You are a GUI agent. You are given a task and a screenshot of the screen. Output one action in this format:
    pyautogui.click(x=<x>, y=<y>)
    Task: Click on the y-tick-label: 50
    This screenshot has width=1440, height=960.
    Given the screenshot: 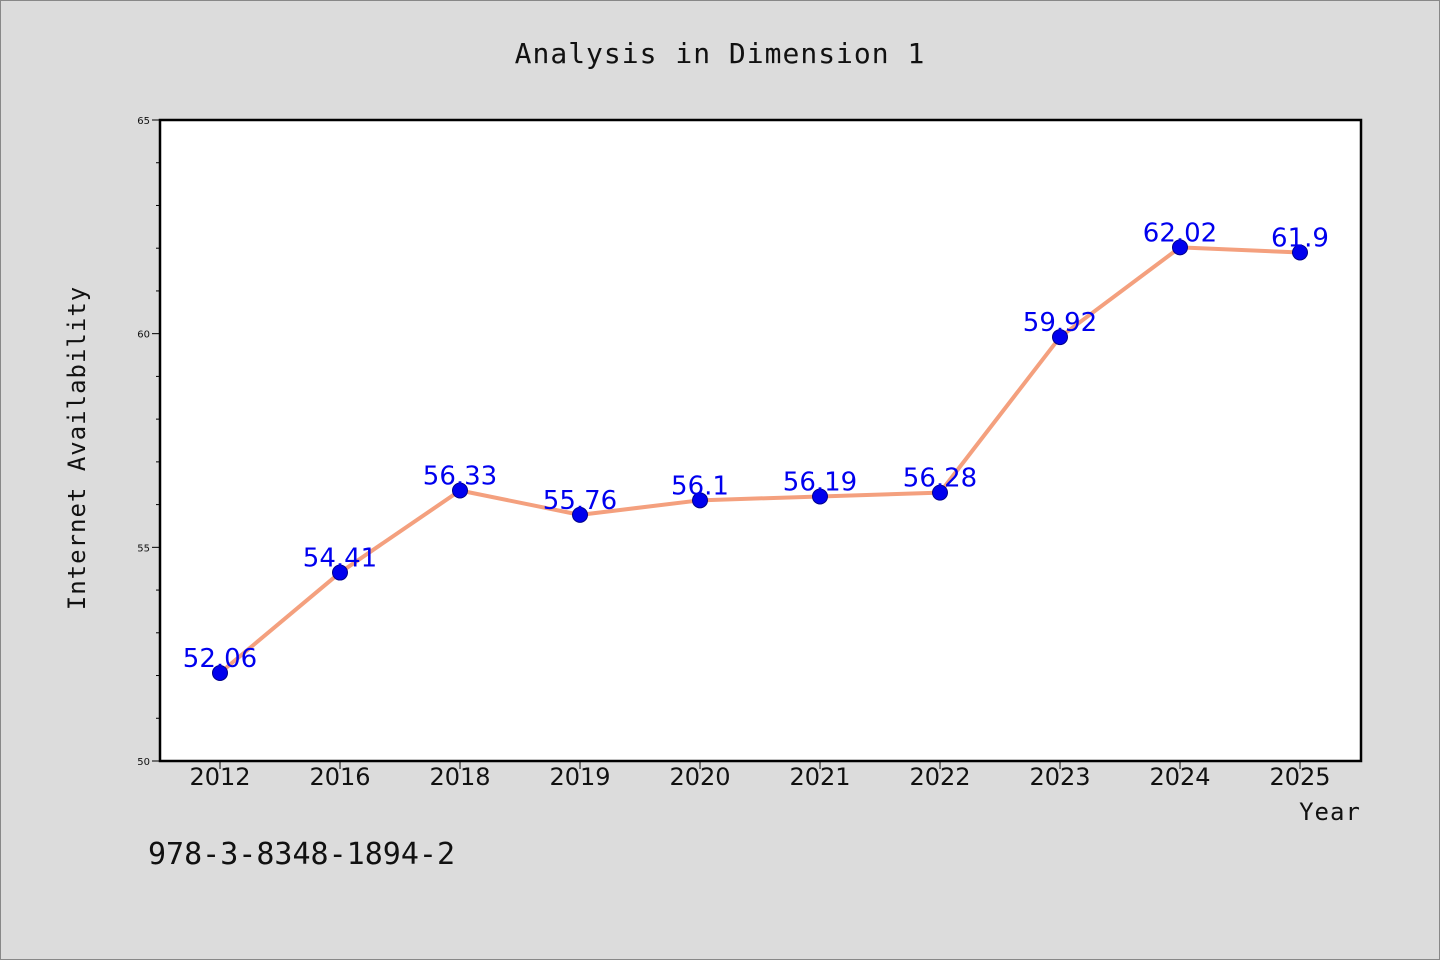 What is the action you would take?
    pyautogui.click(x=143, y=762)
    